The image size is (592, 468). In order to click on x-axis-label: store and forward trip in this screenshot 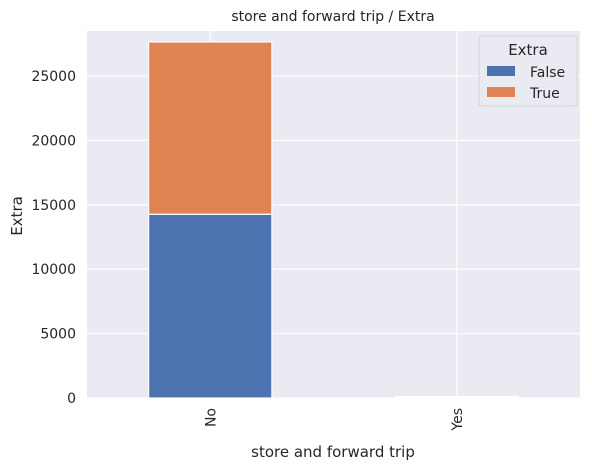, I will do `click(333, 452)`.